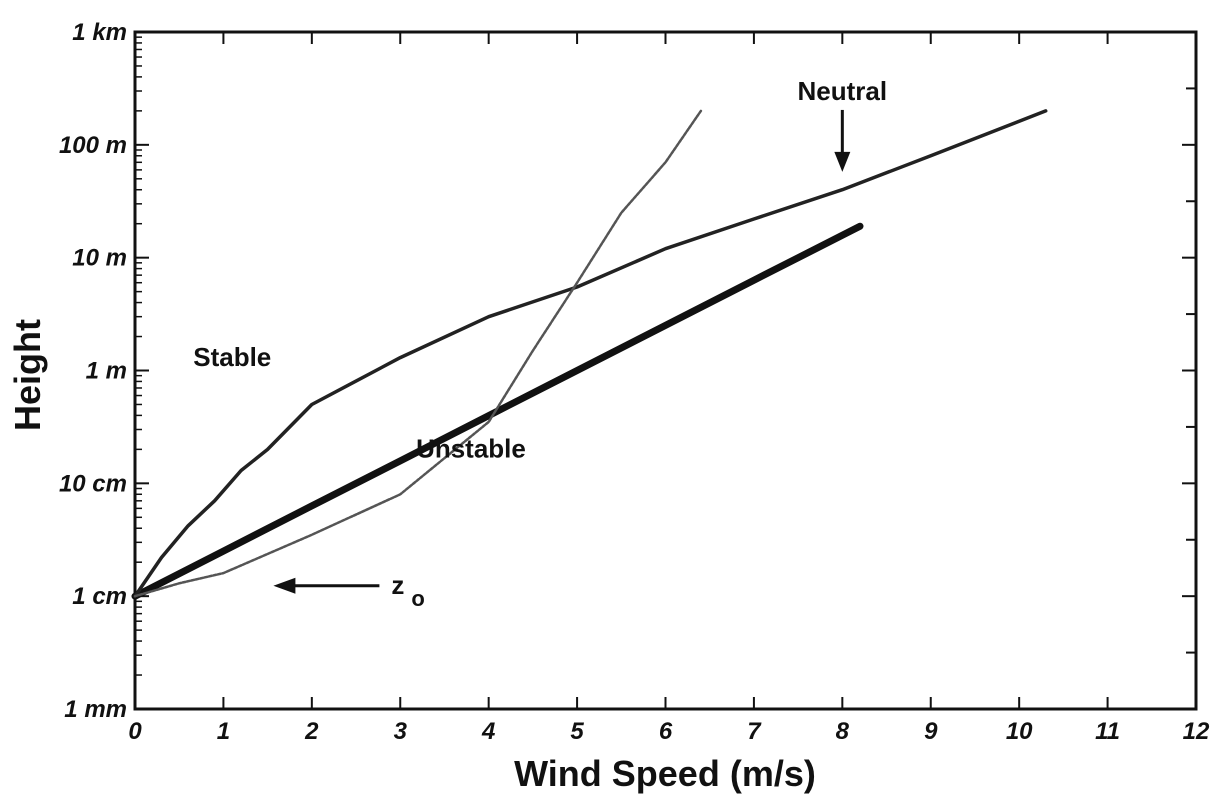  Describe the element at coordinates (401, 731) in the screenshot. I see `x-tick-label: 3` at that location.